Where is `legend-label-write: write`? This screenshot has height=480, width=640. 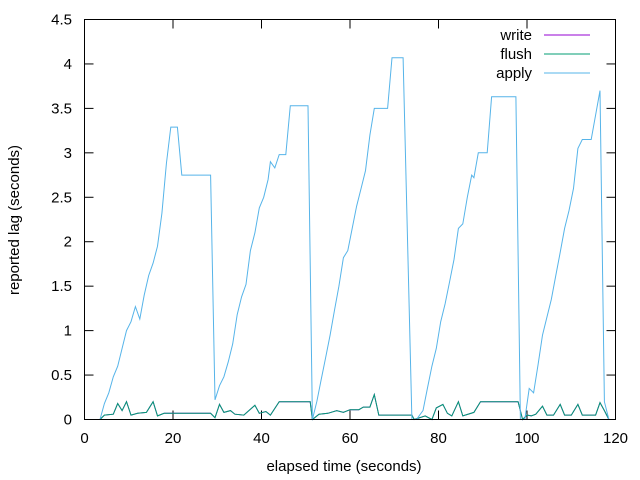
legend-label-write: write is located at coordinates (515, 35).